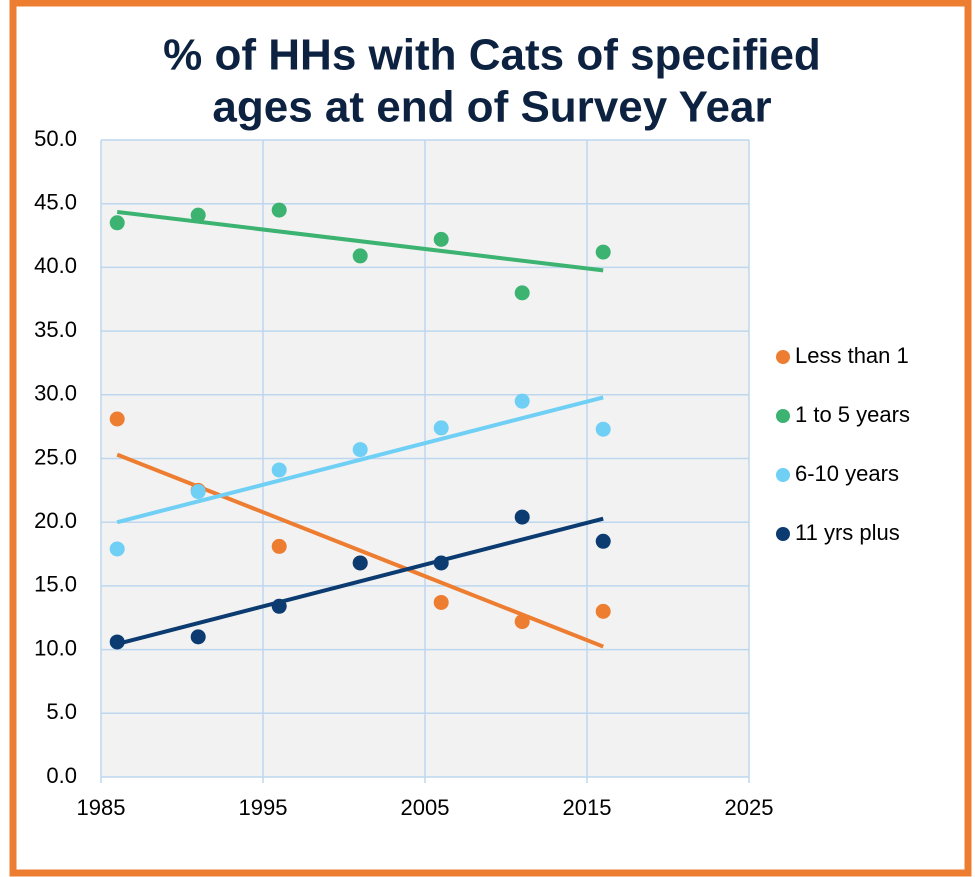  Describe the element at coordinates (425, 807) in the screenshot. I see `x-tick-label: 2005` at that location.